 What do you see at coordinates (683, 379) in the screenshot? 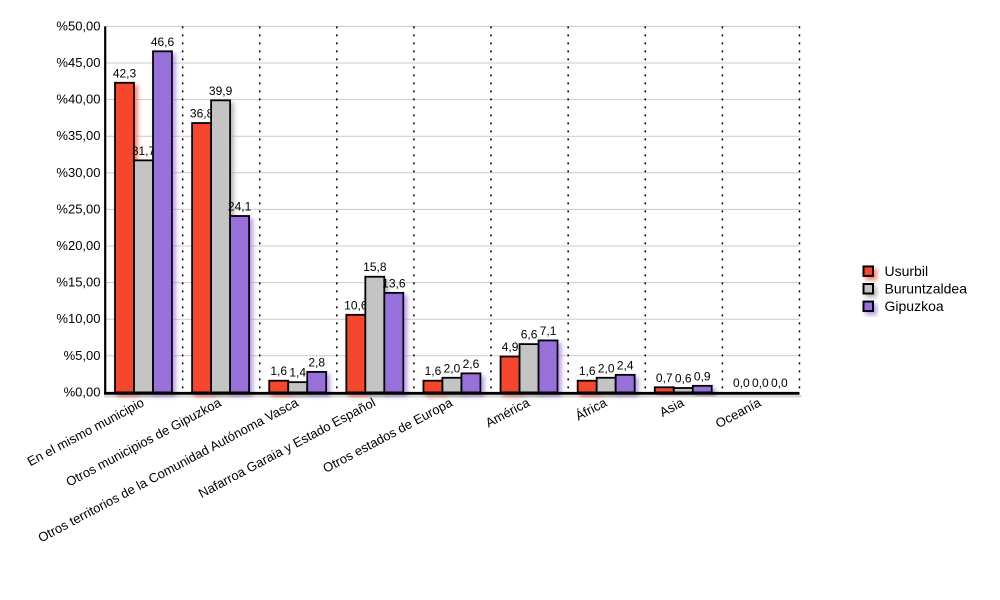
I see `svg-text: 0,6` at bounding box center [683, 379].